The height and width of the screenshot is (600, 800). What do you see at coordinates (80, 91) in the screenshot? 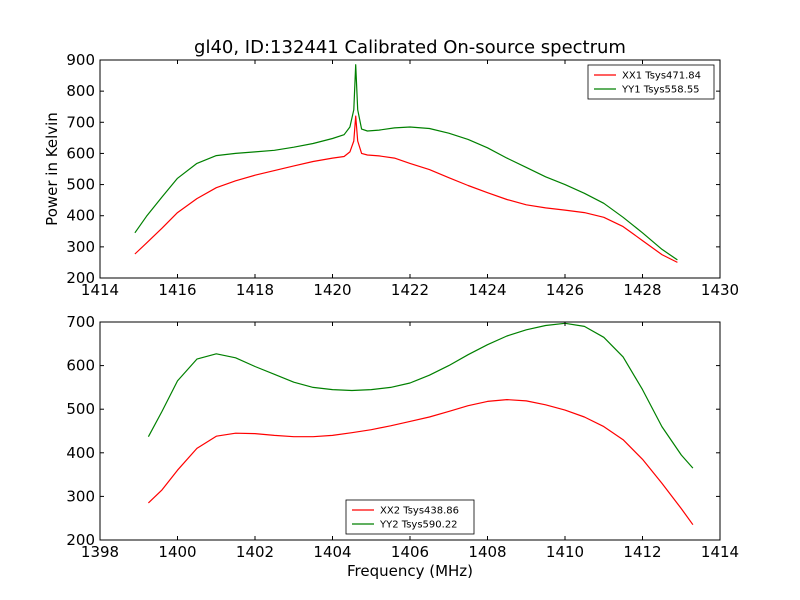
I see `y-tick-label-1-800: 800` at bounding box center [80, 91].